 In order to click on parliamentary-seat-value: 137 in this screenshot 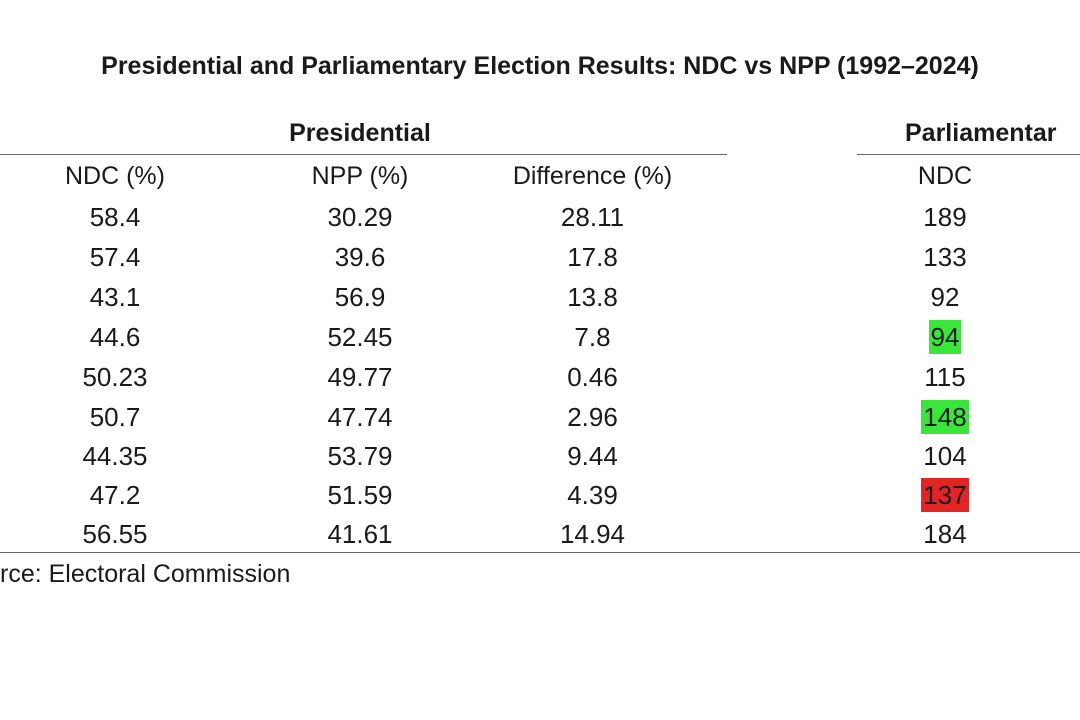, I will do `click(945, 495)`.